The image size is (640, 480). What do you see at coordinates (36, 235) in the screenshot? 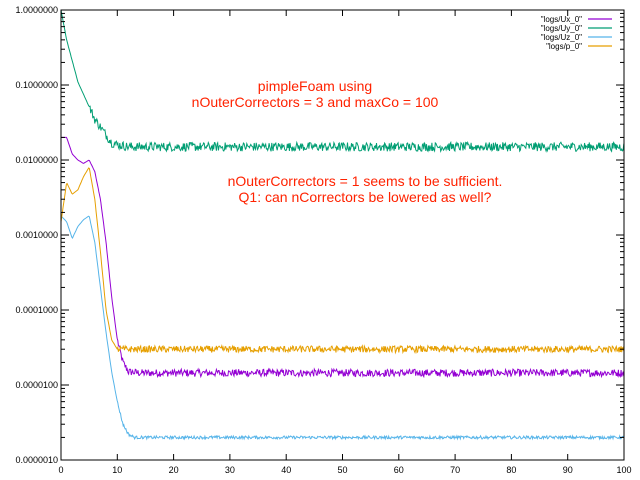
I see `y-tick-label: 0.0010000` at bounding box center [36, 235].